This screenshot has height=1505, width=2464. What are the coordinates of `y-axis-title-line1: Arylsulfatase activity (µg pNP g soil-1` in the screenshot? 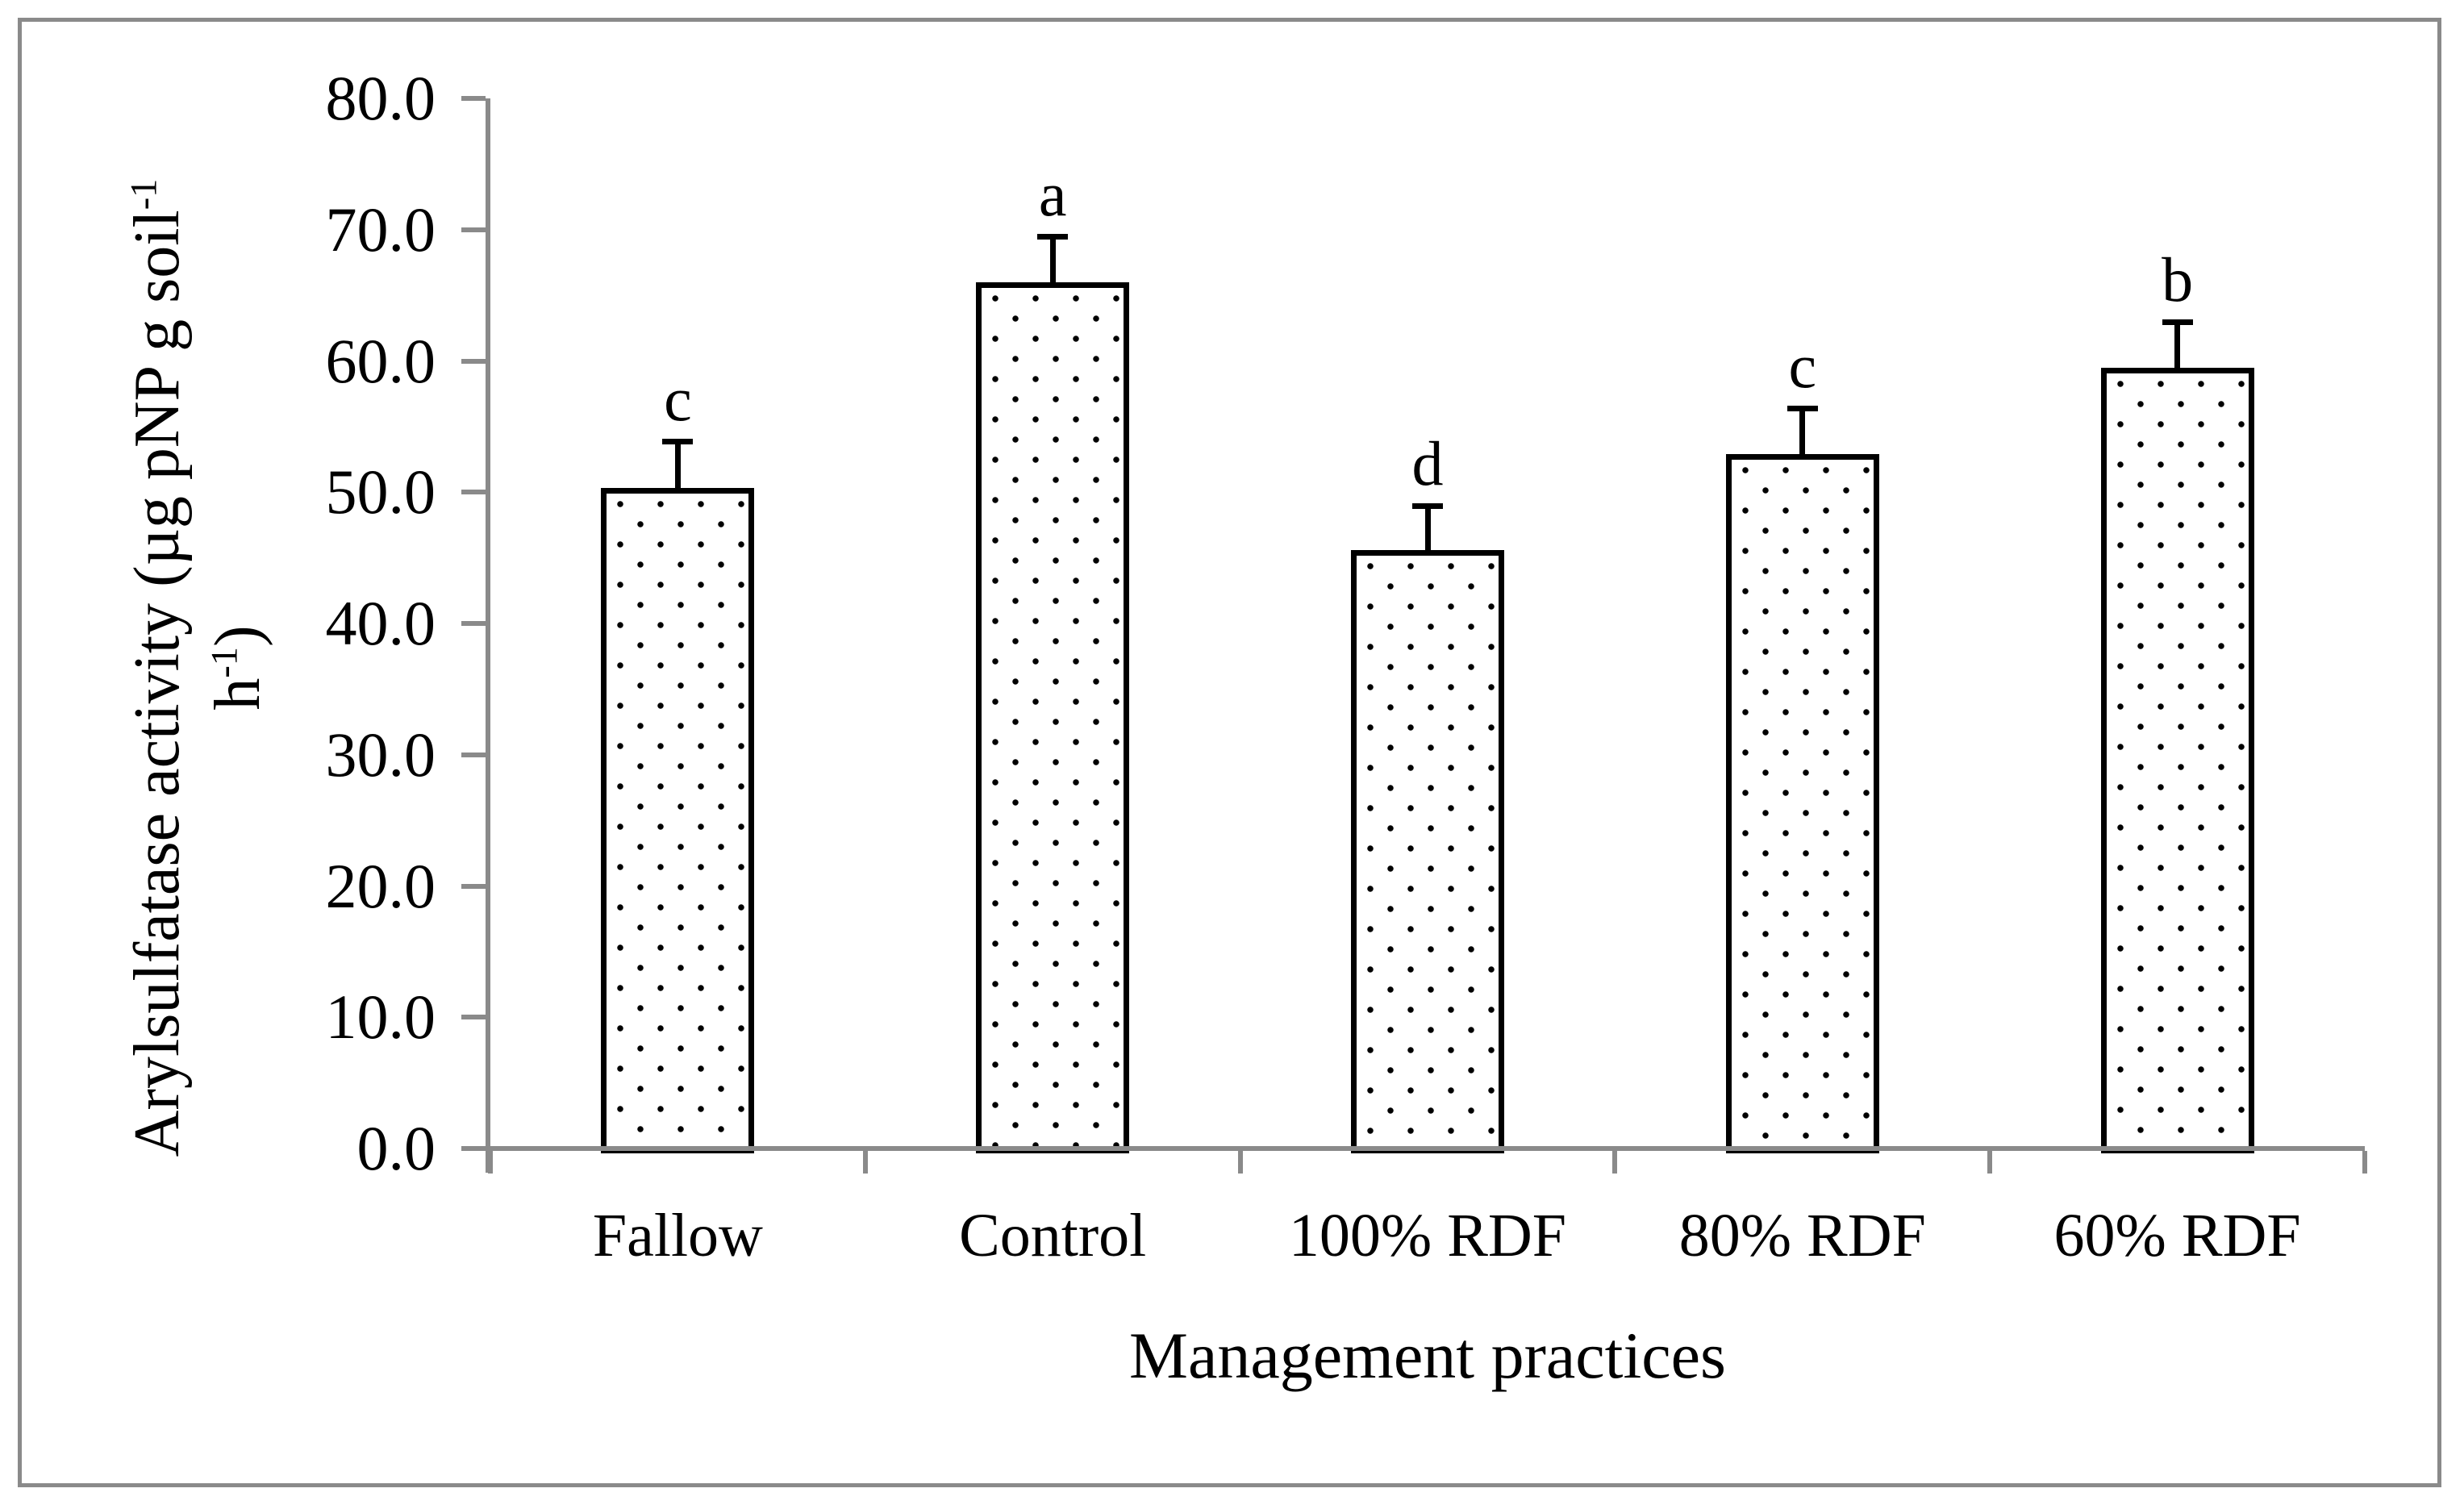 It's located at (157, 667).